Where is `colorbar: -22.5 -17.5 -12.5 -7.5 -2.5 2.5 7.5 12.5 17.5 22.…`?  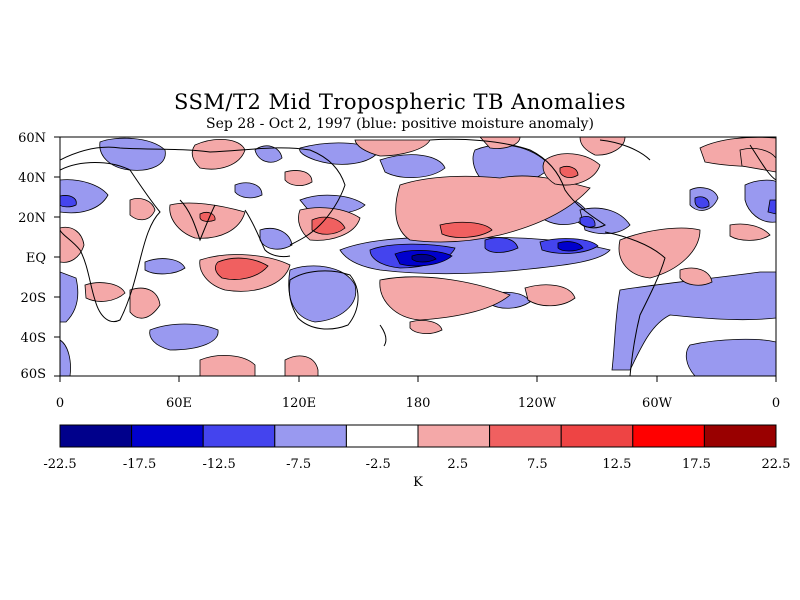 colorbar: -22.5 -17.5 -12.5 -7.5 -2.5 2.5 7.5 12.5 17.5 22.… is located at coordinates (416, 457).